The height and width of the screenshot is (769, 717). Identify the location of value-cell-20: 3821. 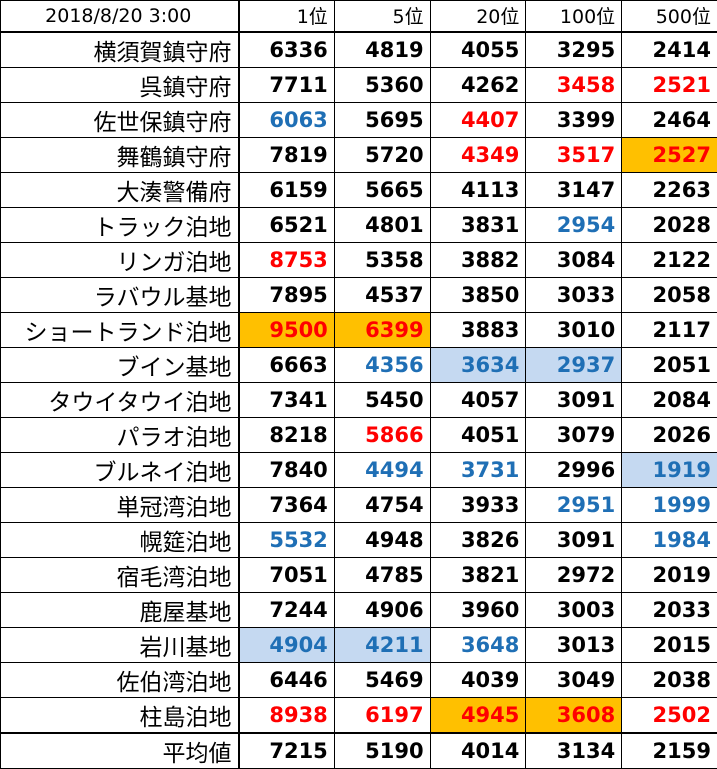
(478, 574).